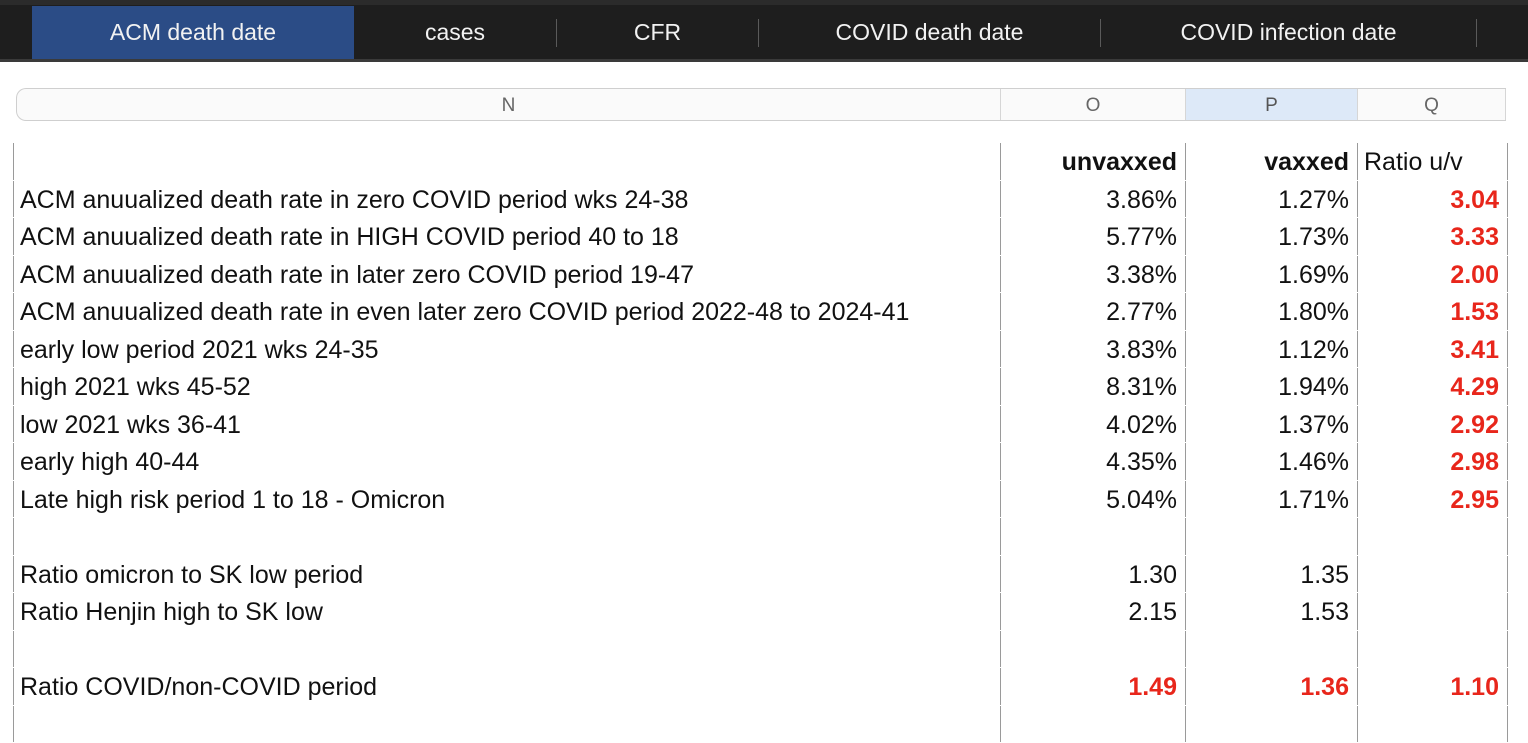 This screenshot has width=1528, height=743. I want to click on ratio-value: 2.98, so click(1433, 461).